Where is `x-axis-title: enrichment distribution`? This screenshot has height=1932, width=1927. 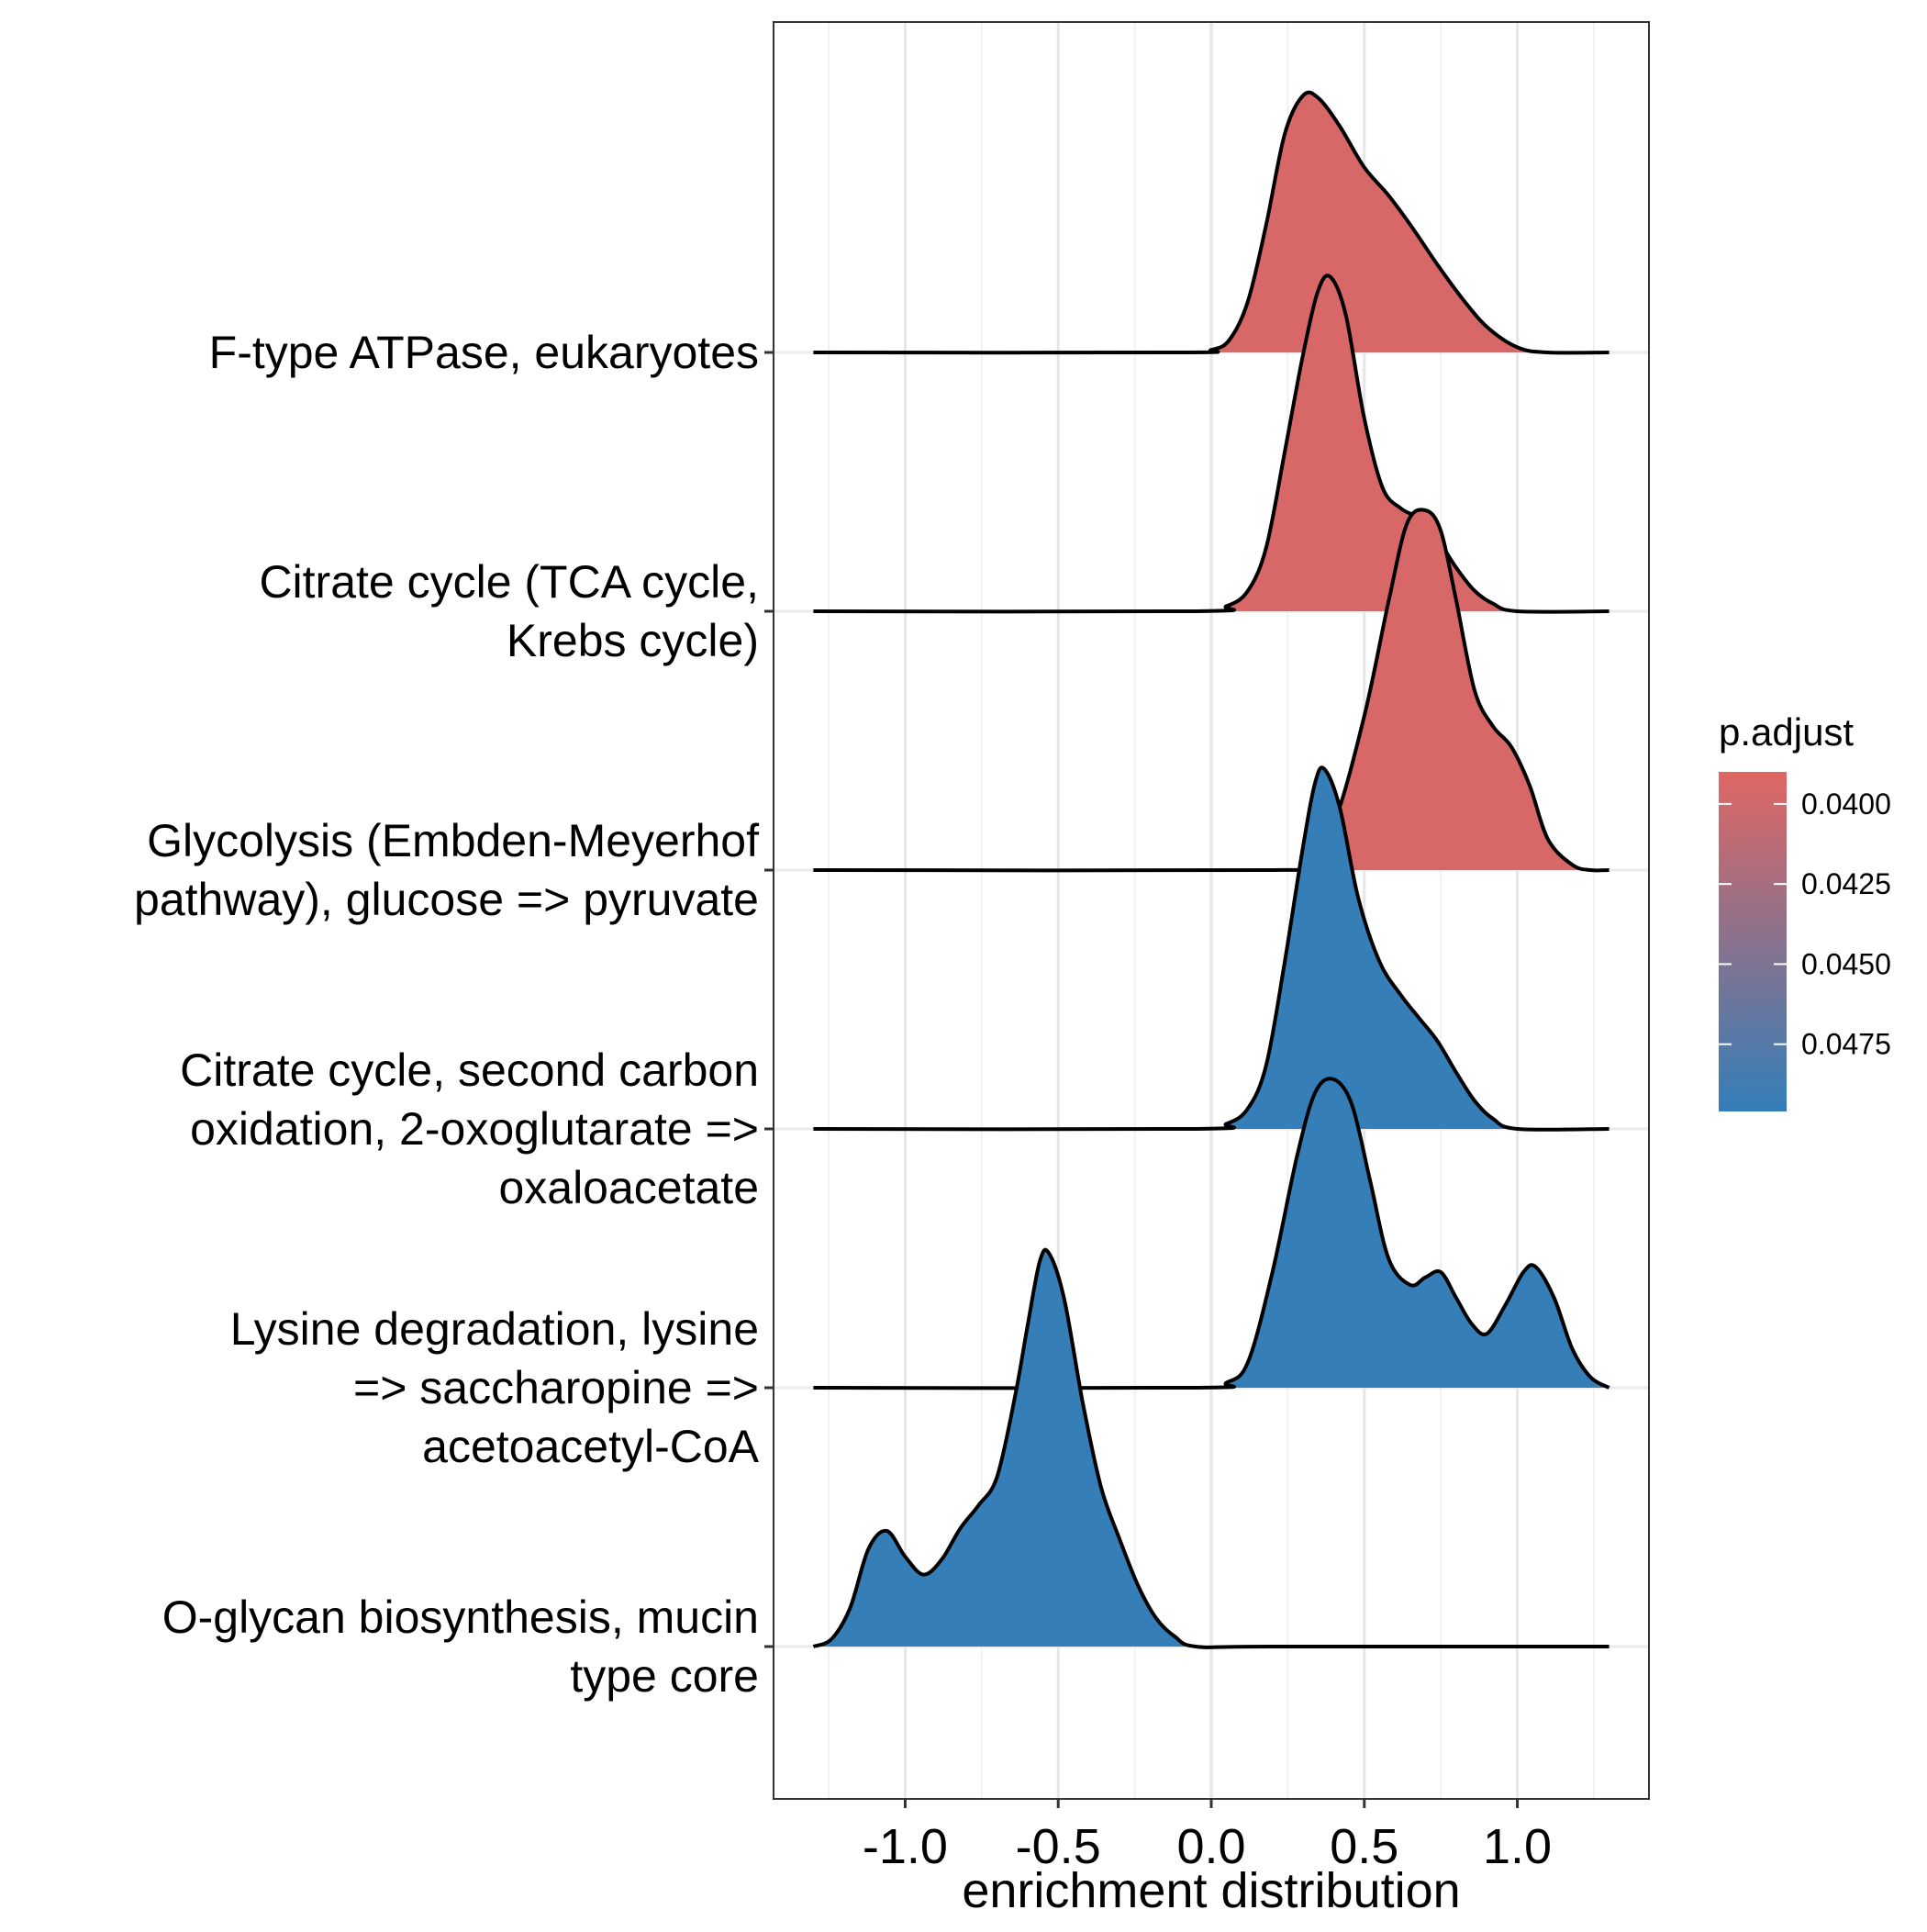
x-axis-title: enrichment distribution is located at coordinates (1211, 1891).